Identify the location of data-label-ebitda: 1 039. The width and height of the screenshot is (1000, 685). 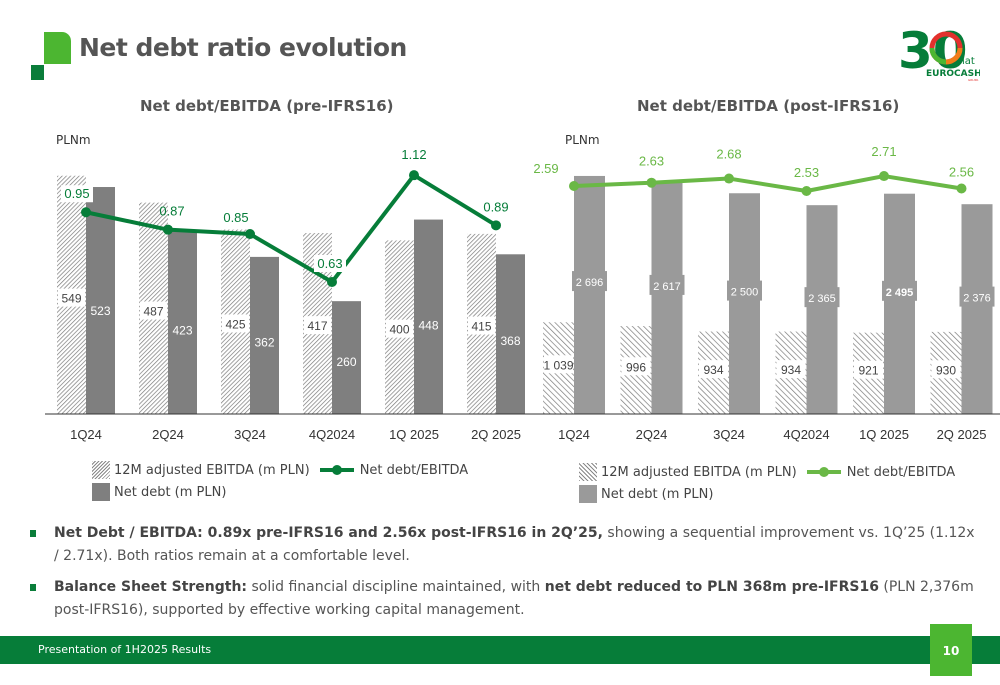
(558, 365).